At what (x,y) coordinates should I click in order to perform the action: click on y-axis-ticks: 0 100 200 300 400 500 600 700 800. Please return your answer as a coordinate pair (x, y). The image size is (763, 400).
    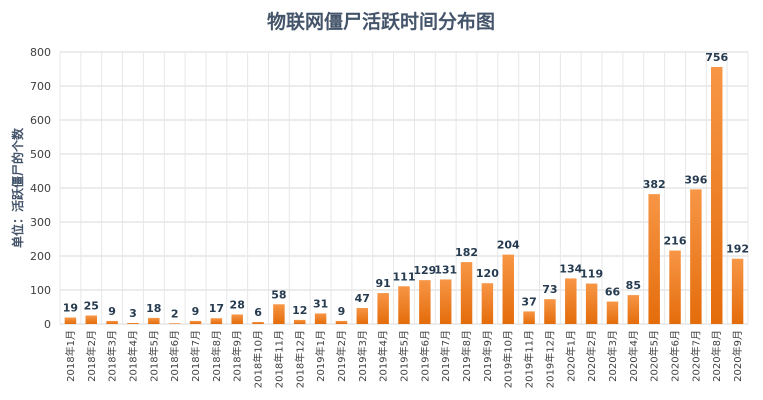
    Looking at the image, I should click on (40, 188).